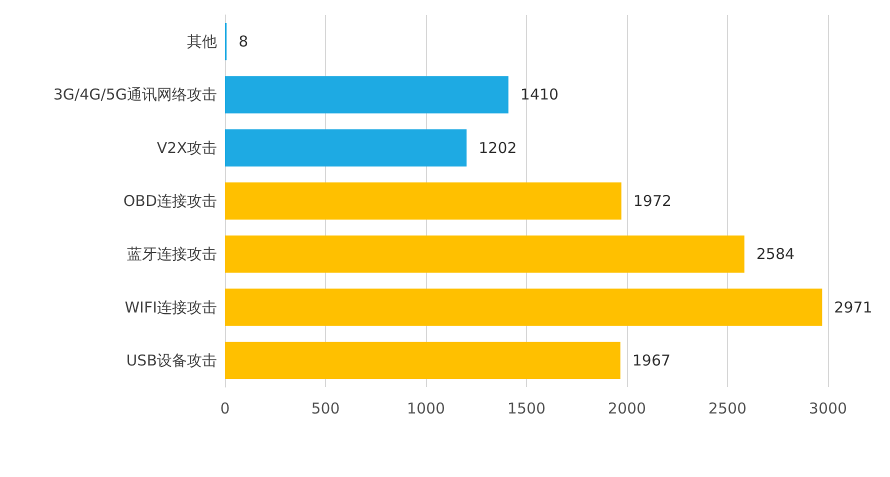 The height and width of the screenshot is (477, 890). I want to click on data-label: 1202, so click(497, 147).